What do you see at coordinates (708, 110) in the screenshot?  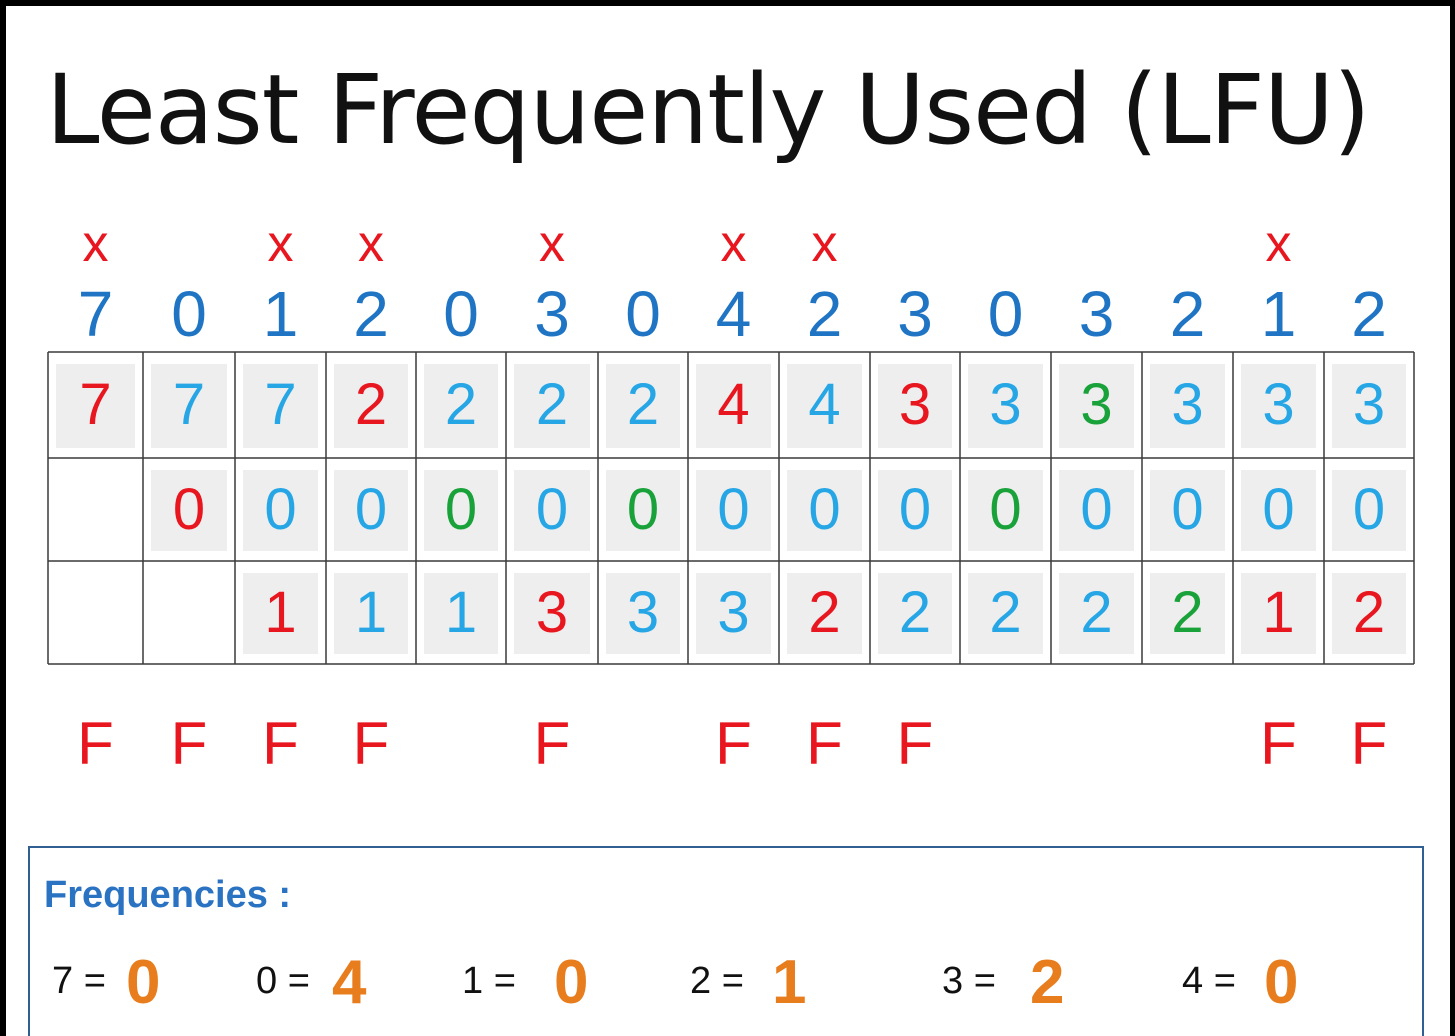 I see `slide-title: Least Frequently Used (LFU)` at bounding box center [708, 110].